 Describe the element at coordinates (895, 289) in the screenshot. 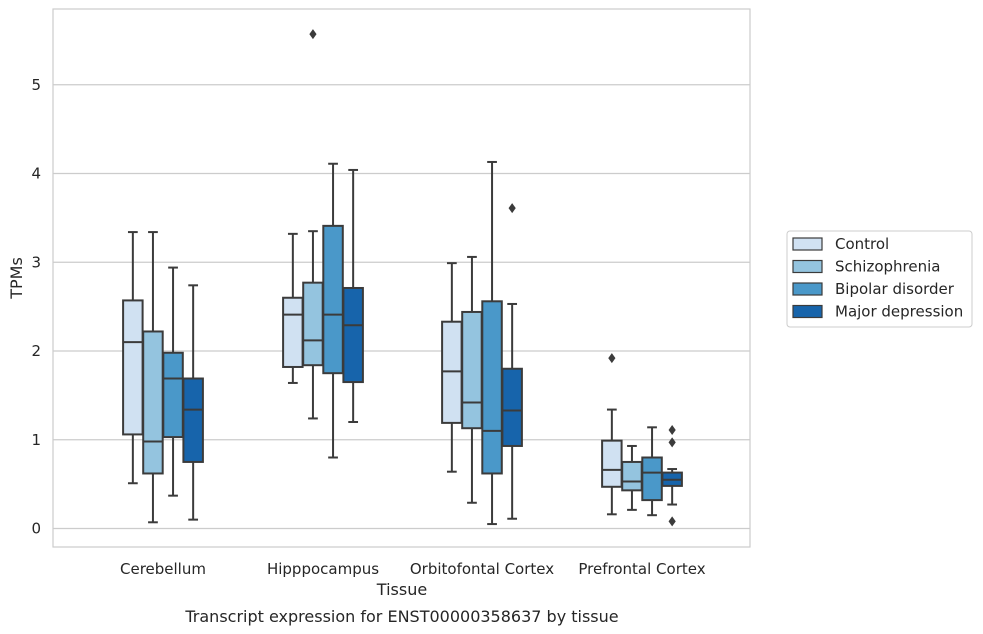

I see `legend-label: Bipolar disorder` at that location.